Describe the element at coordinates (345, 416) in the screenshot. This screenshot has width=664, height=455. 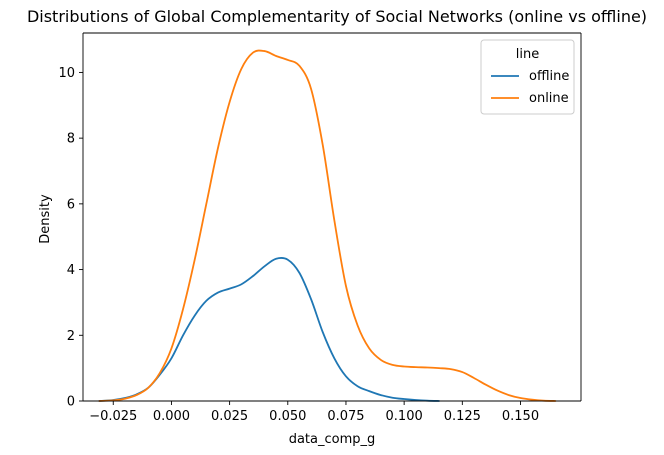
I see `x-tick-label: 0.075` at that location.